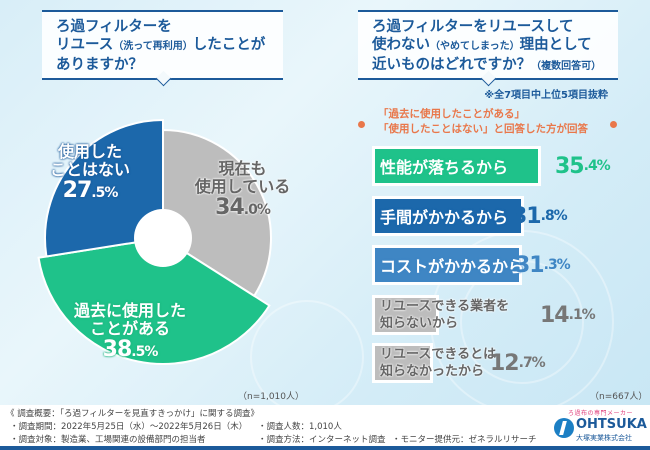 This screenshot has height=450, width=650. I want to click on right-question-line3: 近いものはどれですか？（複数回答可）, so click(489, 66).